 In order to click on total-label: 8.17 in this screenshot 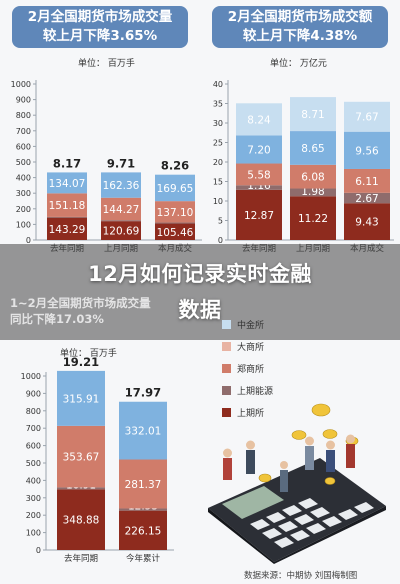, I will do `click(67, 163)`.